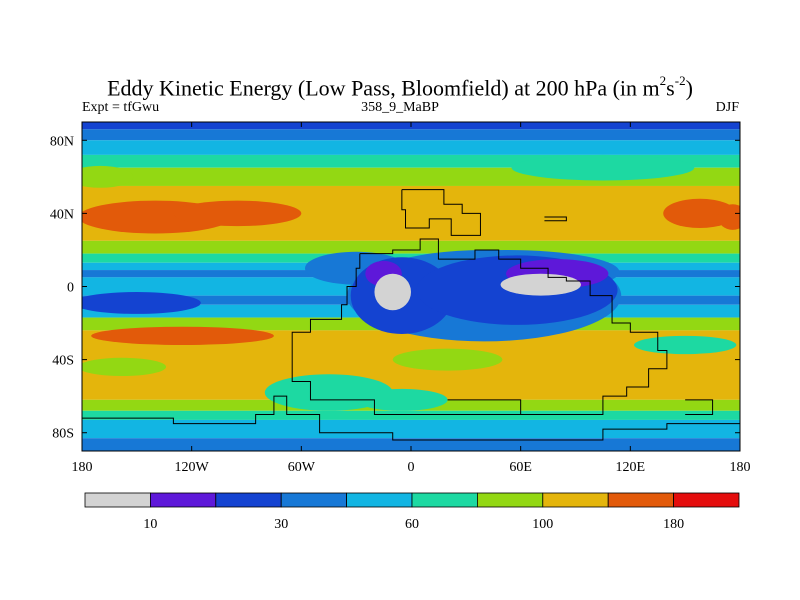 This screenshot has width=800, height=600. Describe the element at coordinates (680, 80) in the screenshot. I see `title-unit-exponent-2: -2` at that location.